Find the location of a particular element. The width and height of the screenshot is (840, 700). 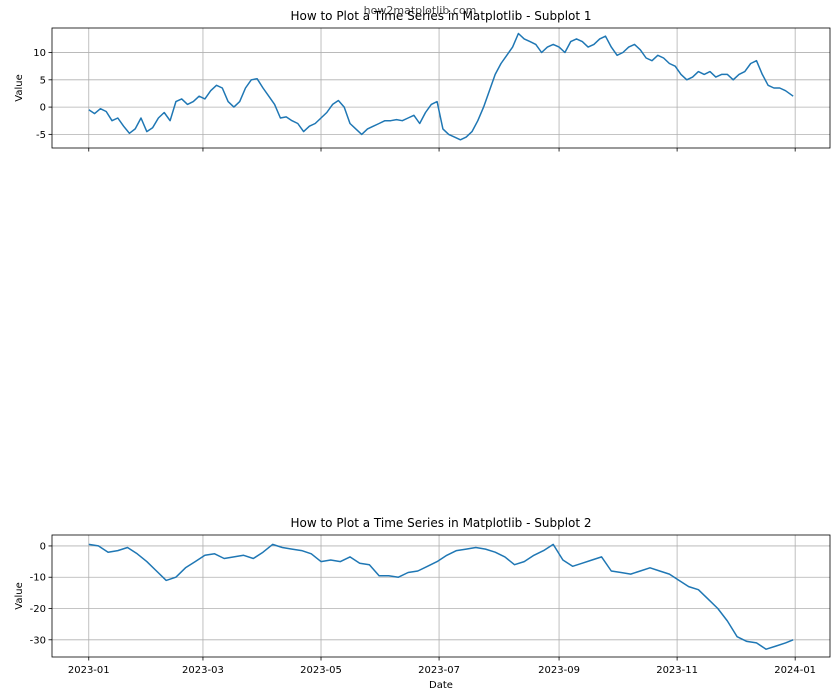

x-tick-label: 2023-05 is located at coordinates (321, 670).